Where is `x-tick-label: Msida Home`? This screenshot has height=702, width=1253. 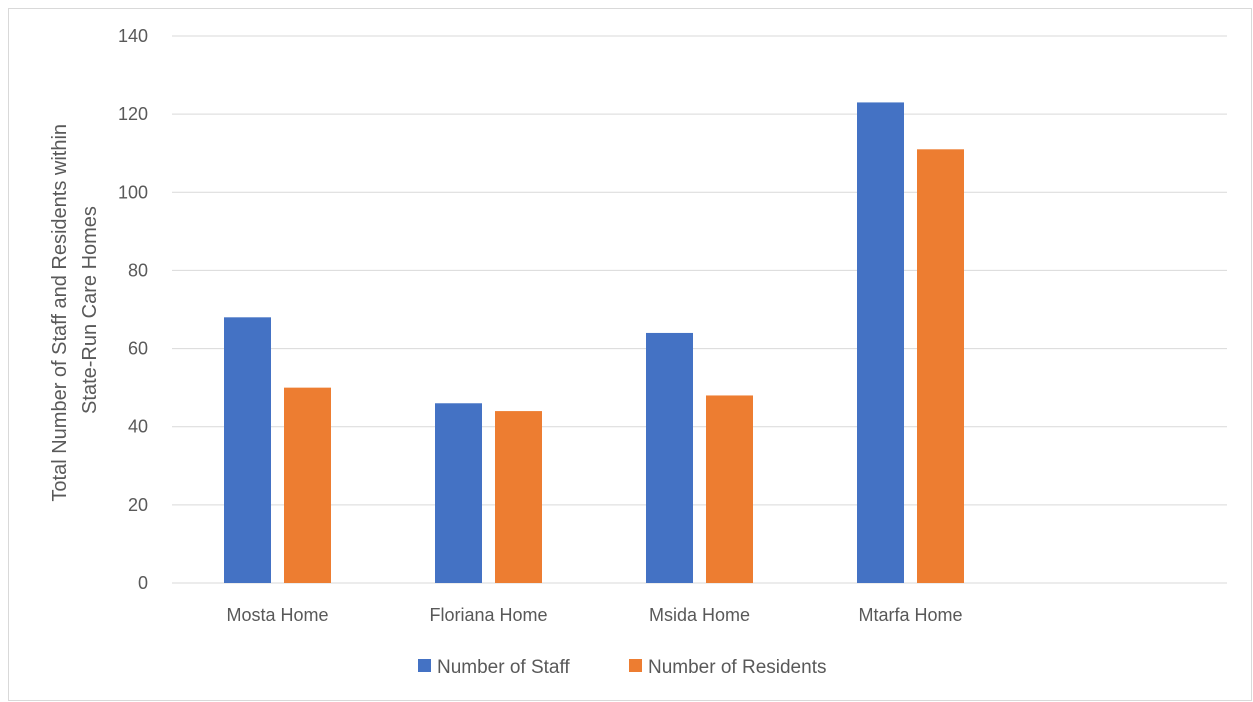
x-tick-label: Msida Home is located at coordinates (699, 615).